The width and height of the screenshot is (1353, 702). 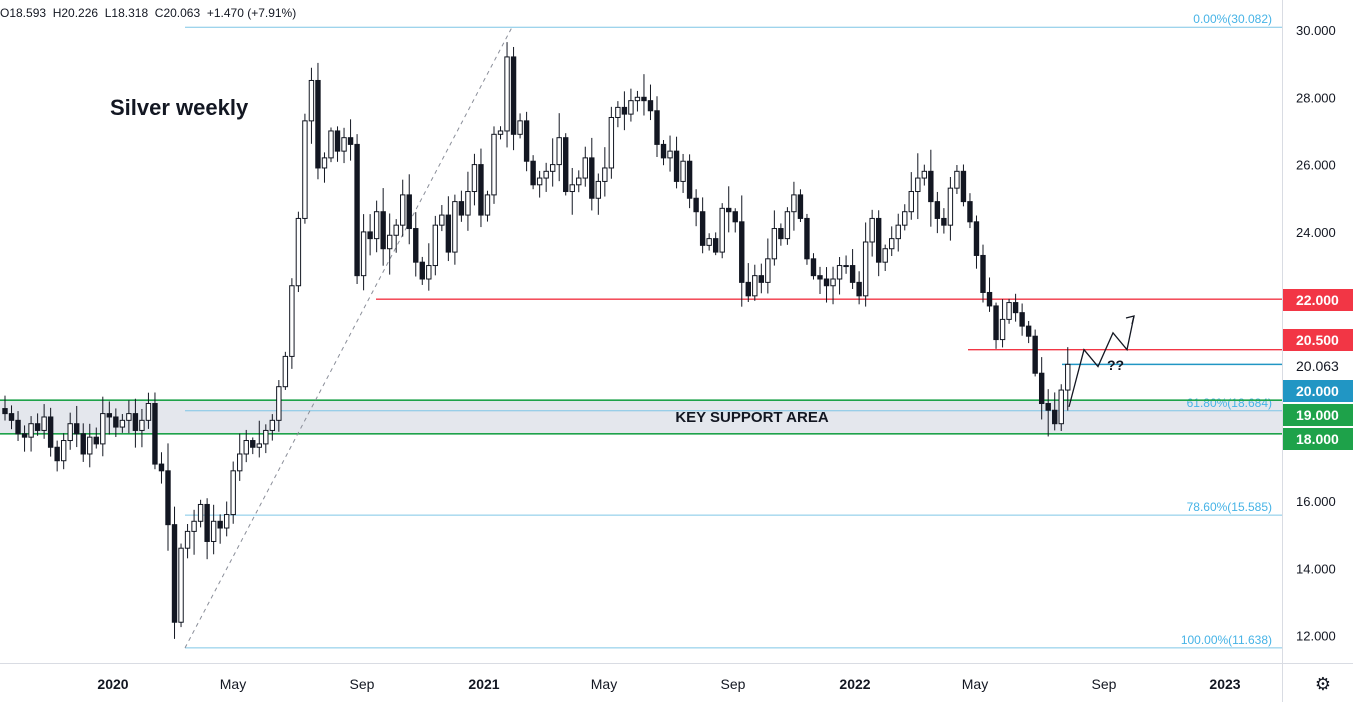 I want to click on x-tick-label: May, so click(x=975, y=684).